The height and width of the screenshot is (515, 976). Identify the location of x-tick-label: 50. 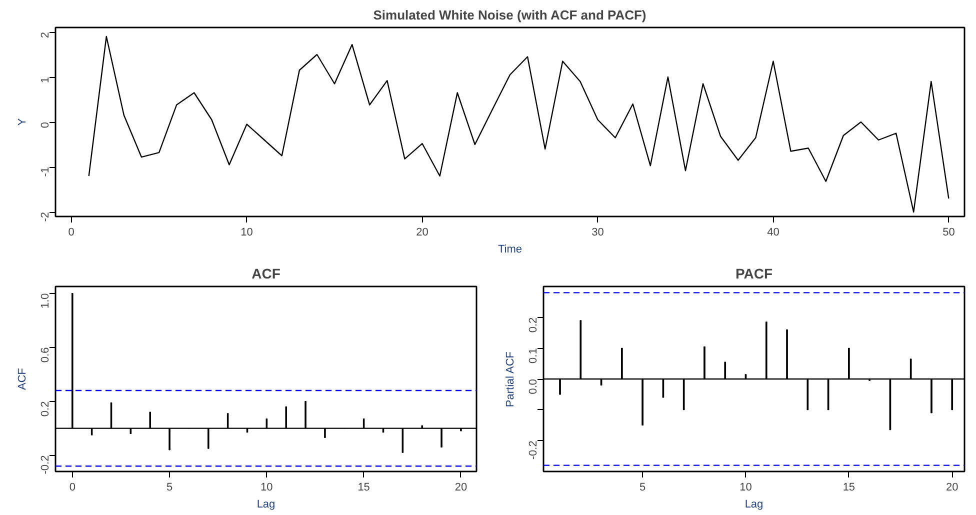
(948, 232).